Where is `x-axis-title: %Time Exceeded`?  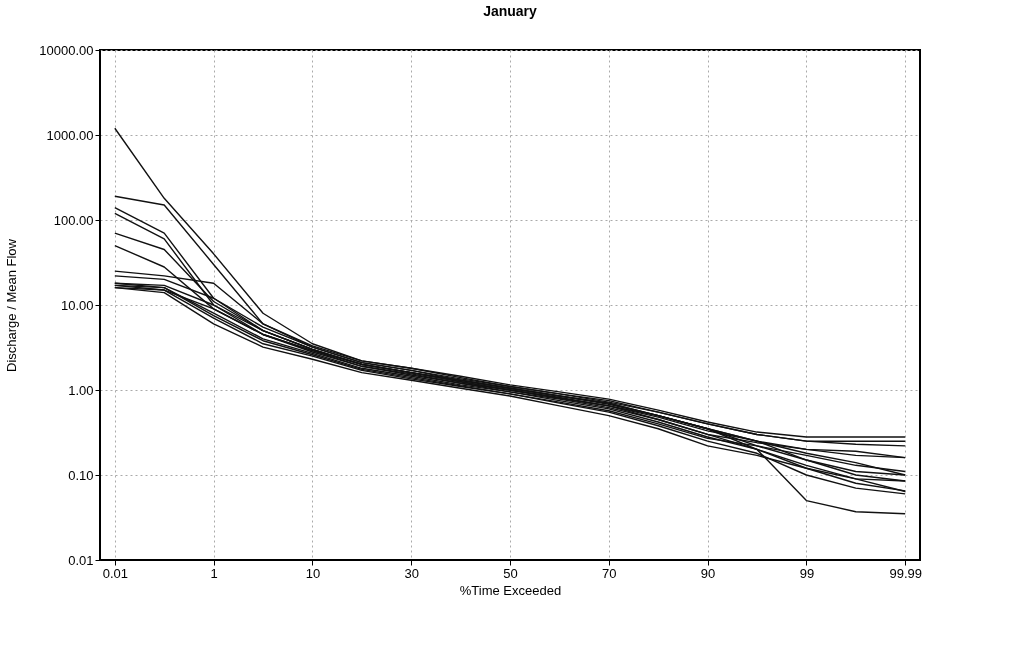 x-axis-title: %Time Exceeded is located at coordinates (510, 590).